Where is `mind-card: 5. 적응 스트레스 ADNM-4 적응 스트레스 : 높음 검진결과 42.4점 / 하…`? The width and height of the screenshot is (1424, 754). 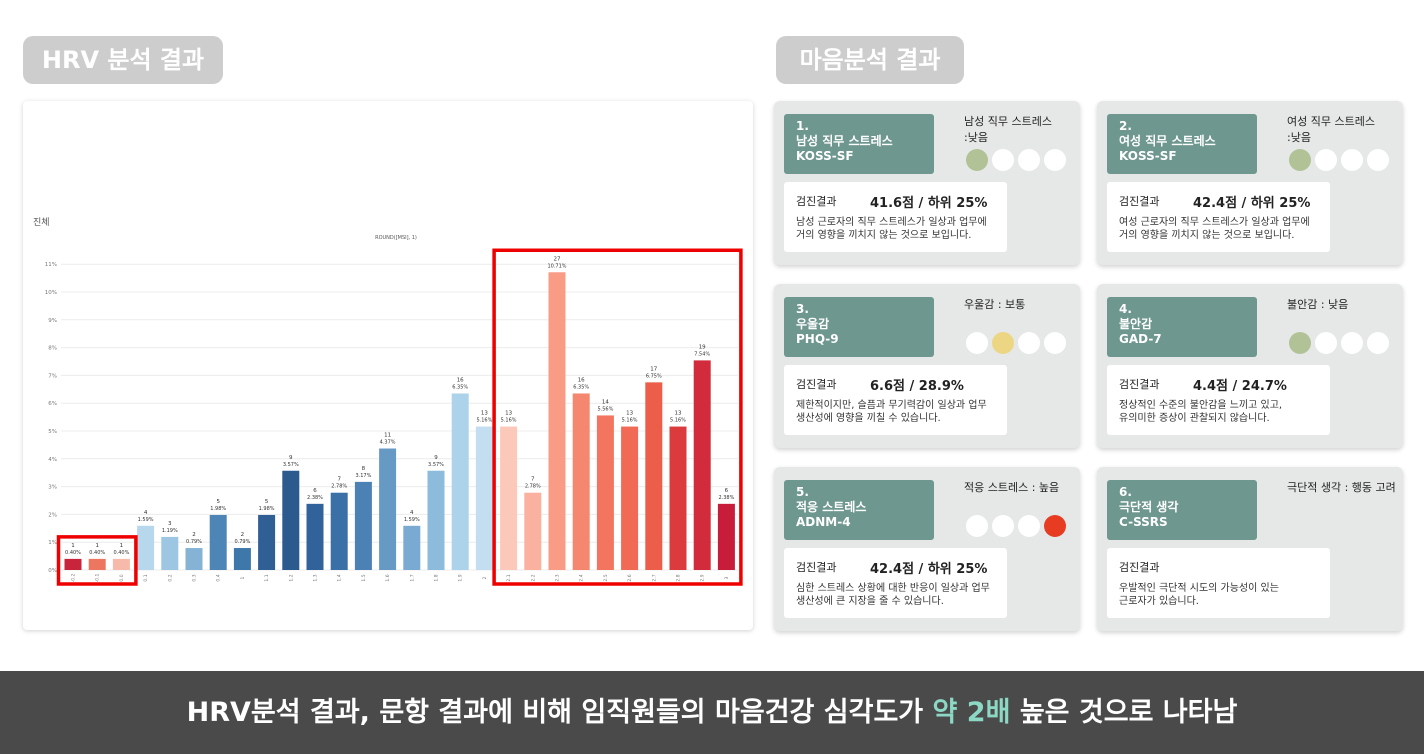
mind-card: 5. 적응 스트레스 ADNM-4 적응 스트레스 : 높음 검진결과 42.4점 / 하… is located at coordinates (927, 549).